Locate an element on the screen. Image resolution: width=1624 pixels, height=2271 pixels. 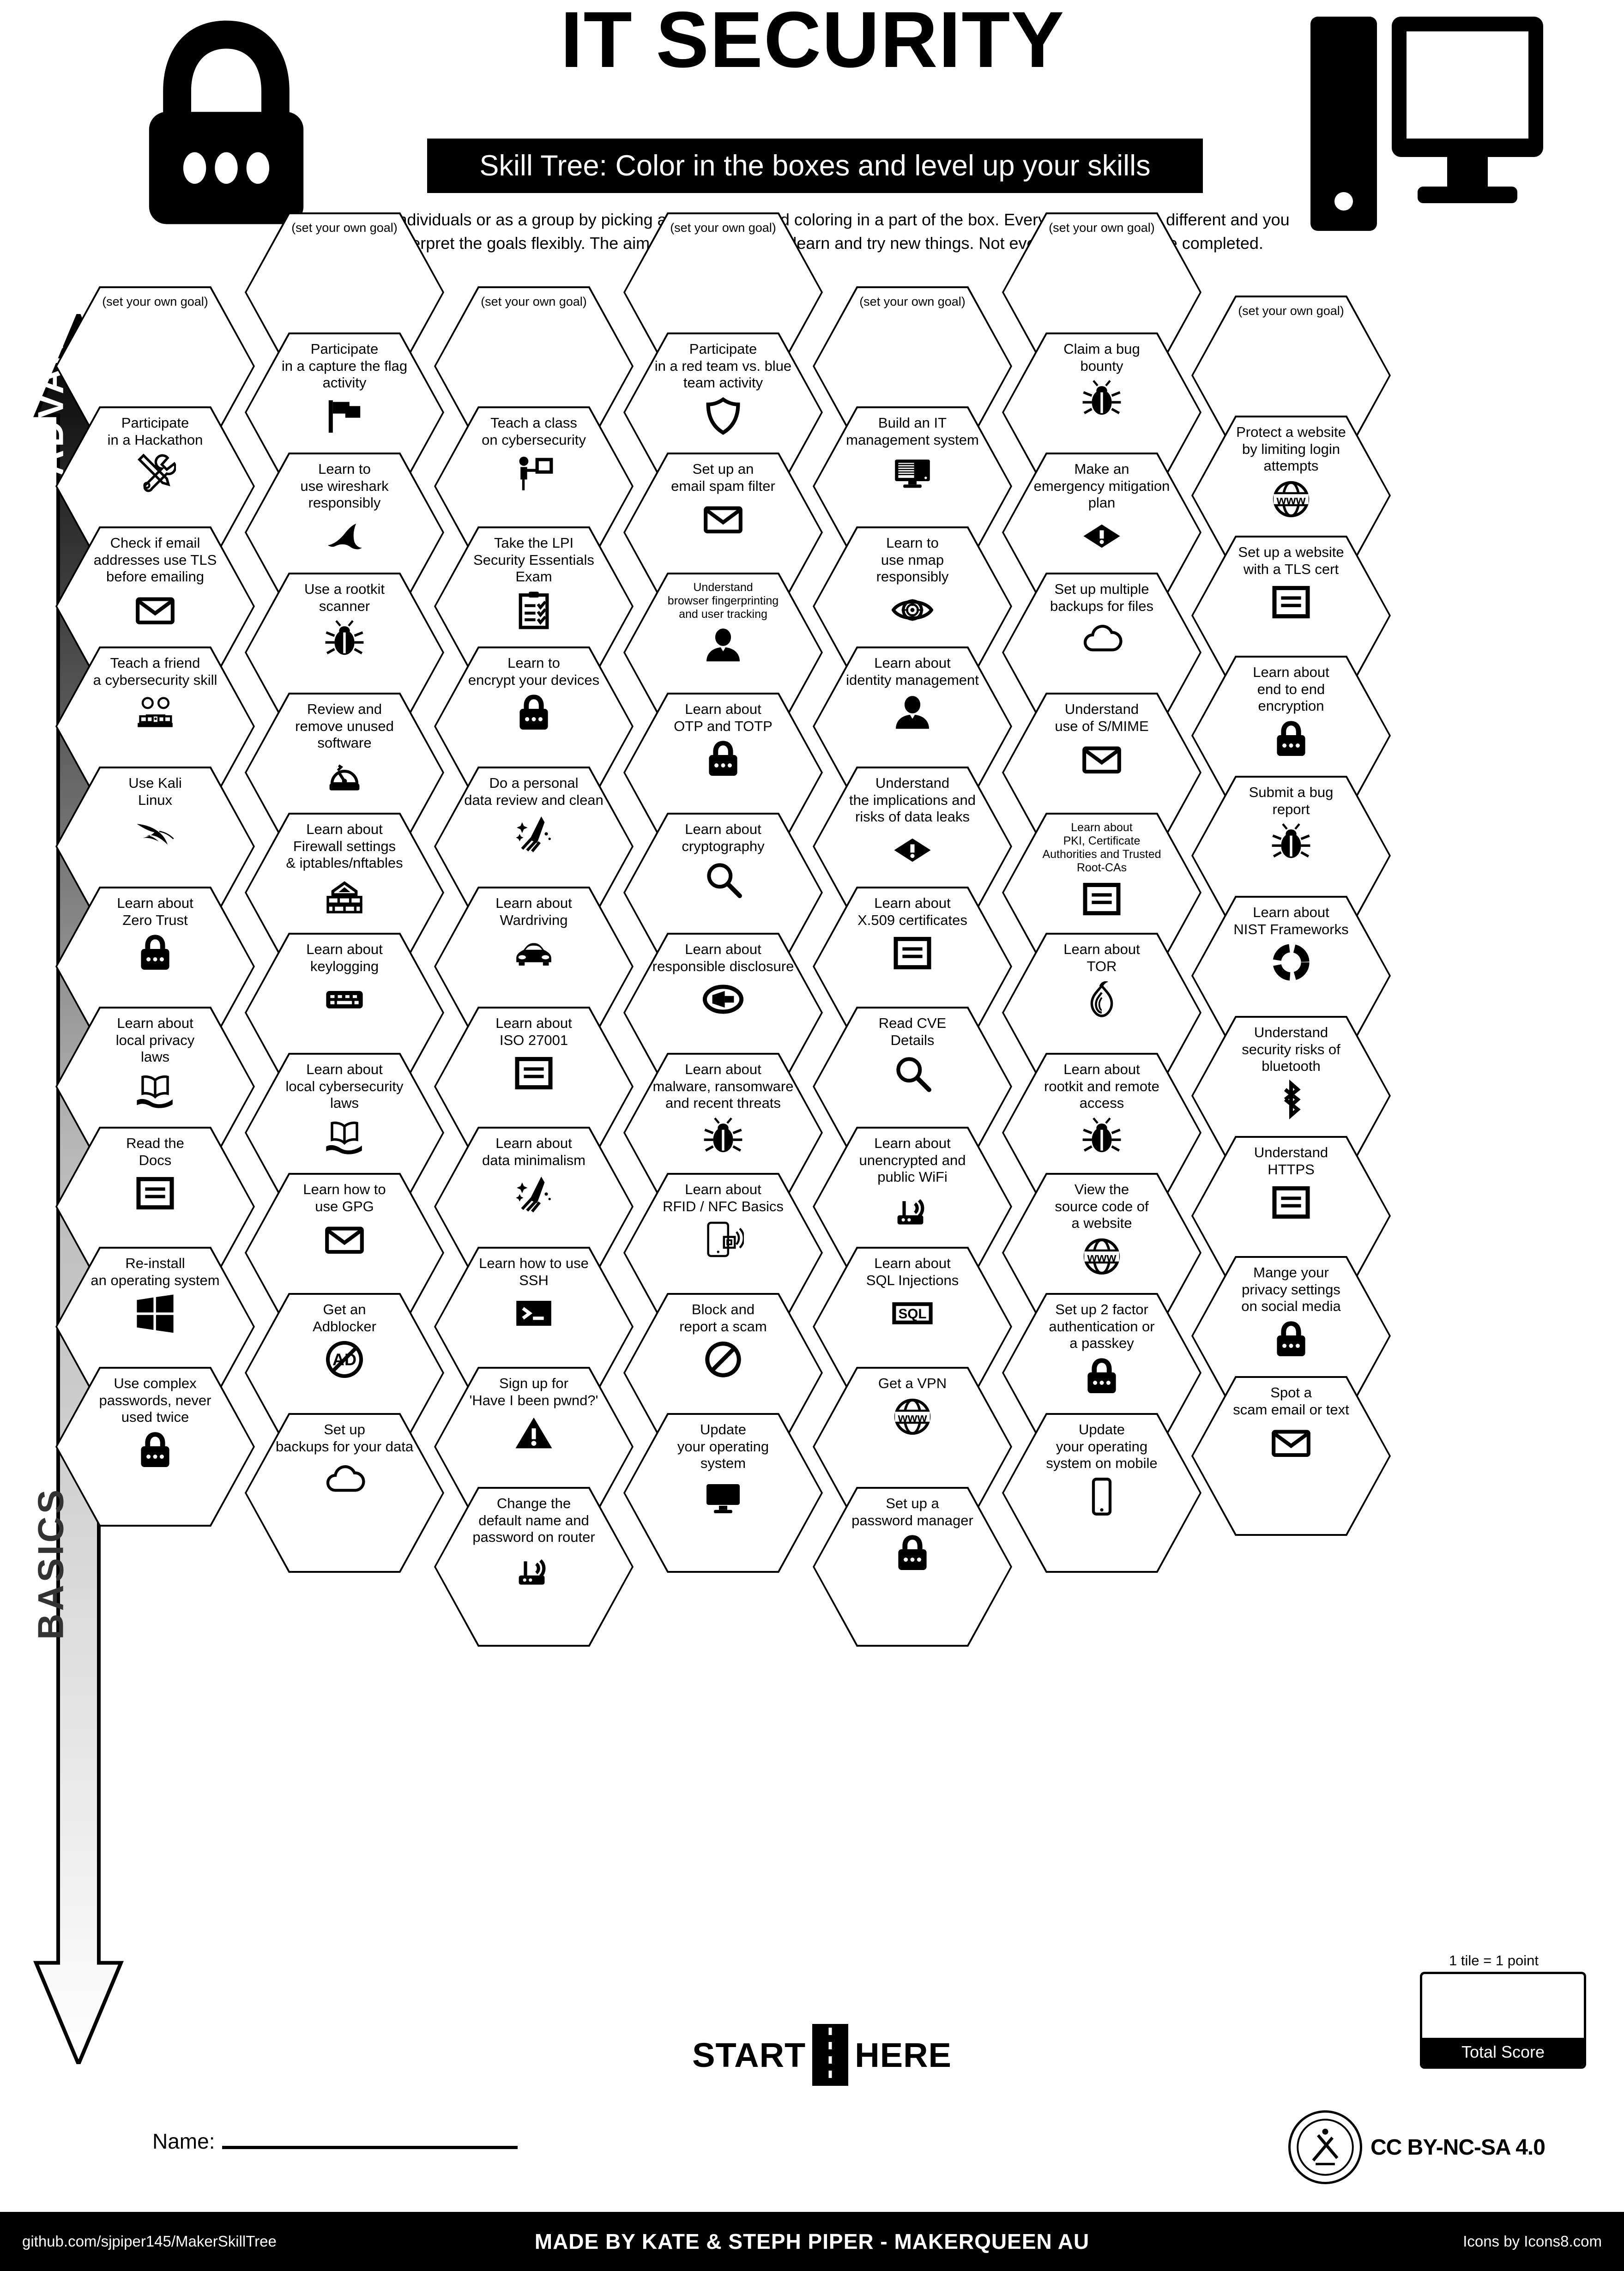
skill-tile-label: Learn about OTP and TOTP is located at coordinates (723, 717).